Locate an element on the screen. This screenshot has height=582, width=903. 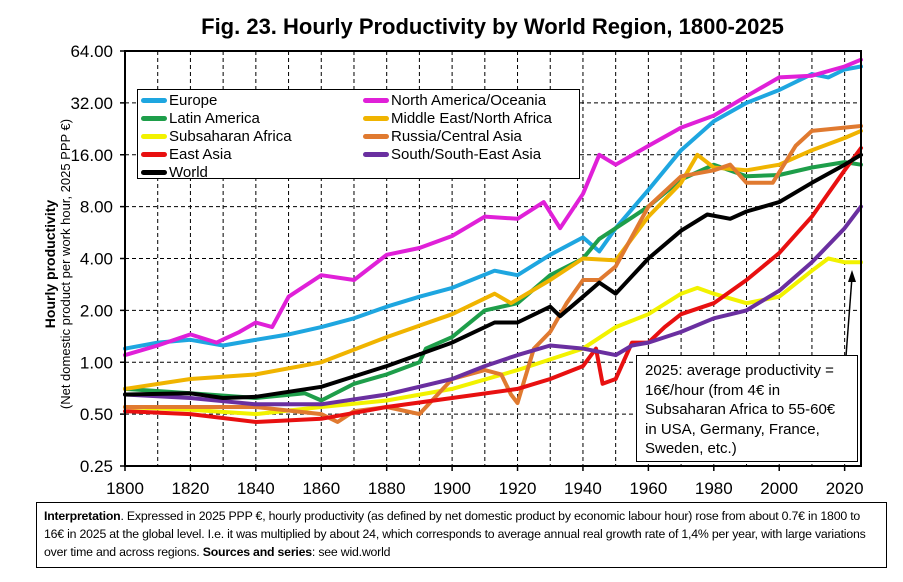
legend-label: North America/Oceania is located at coordinates (469, 100).